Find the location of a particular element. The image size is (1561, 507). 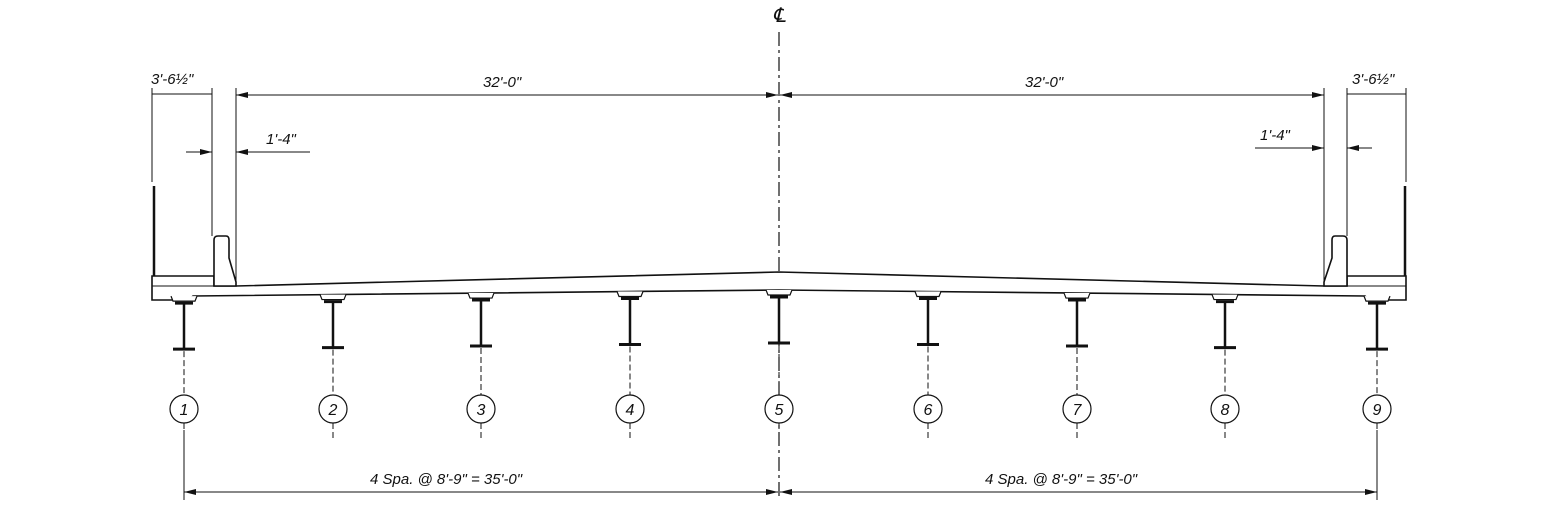

left-roadway-label: 32'-0" is located at coordinates (502, 82).